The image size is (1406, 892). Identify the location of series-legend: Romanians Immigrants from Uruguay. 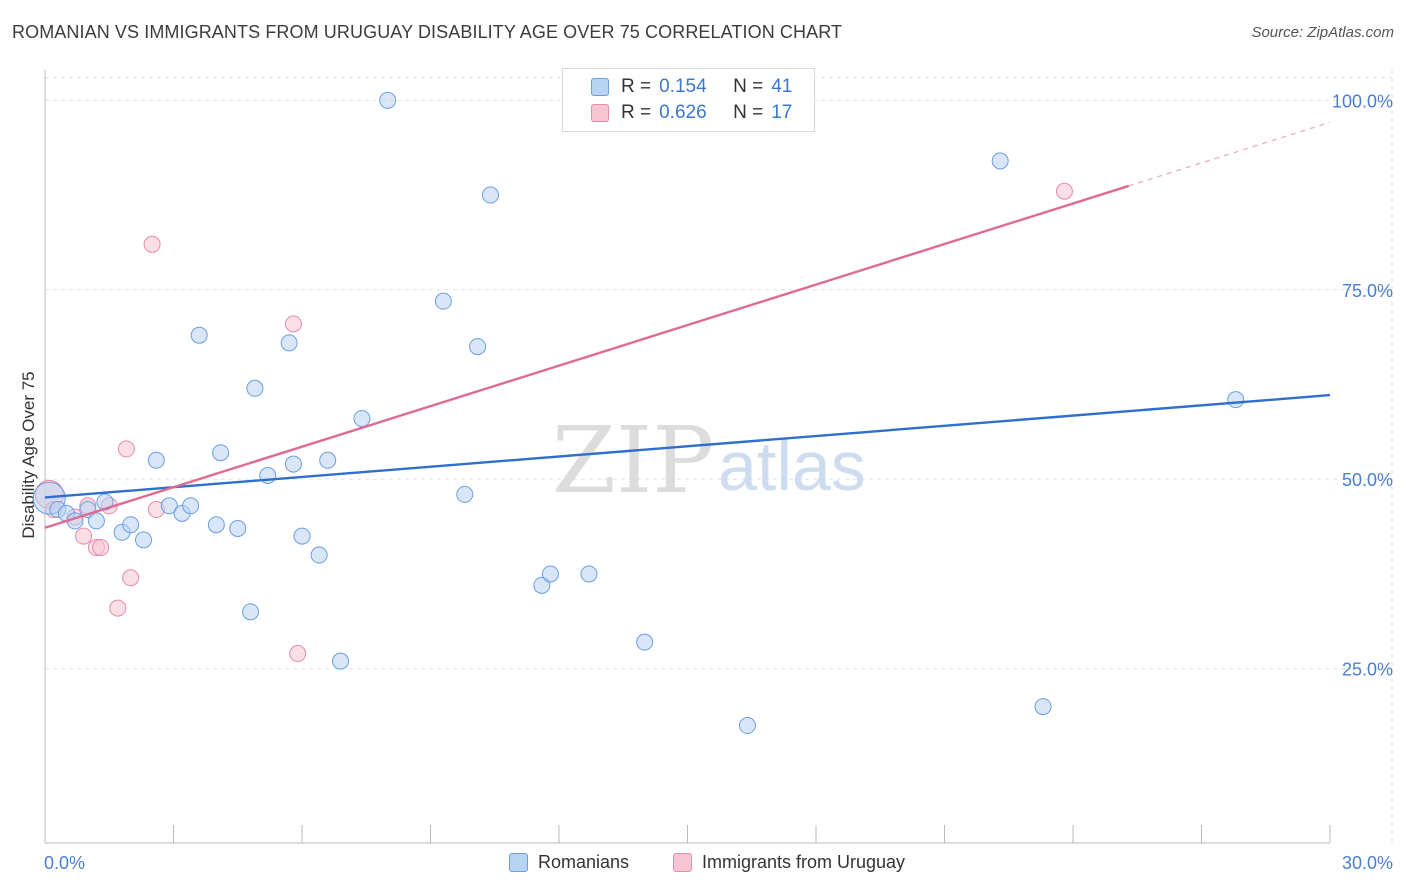
(703, 864).